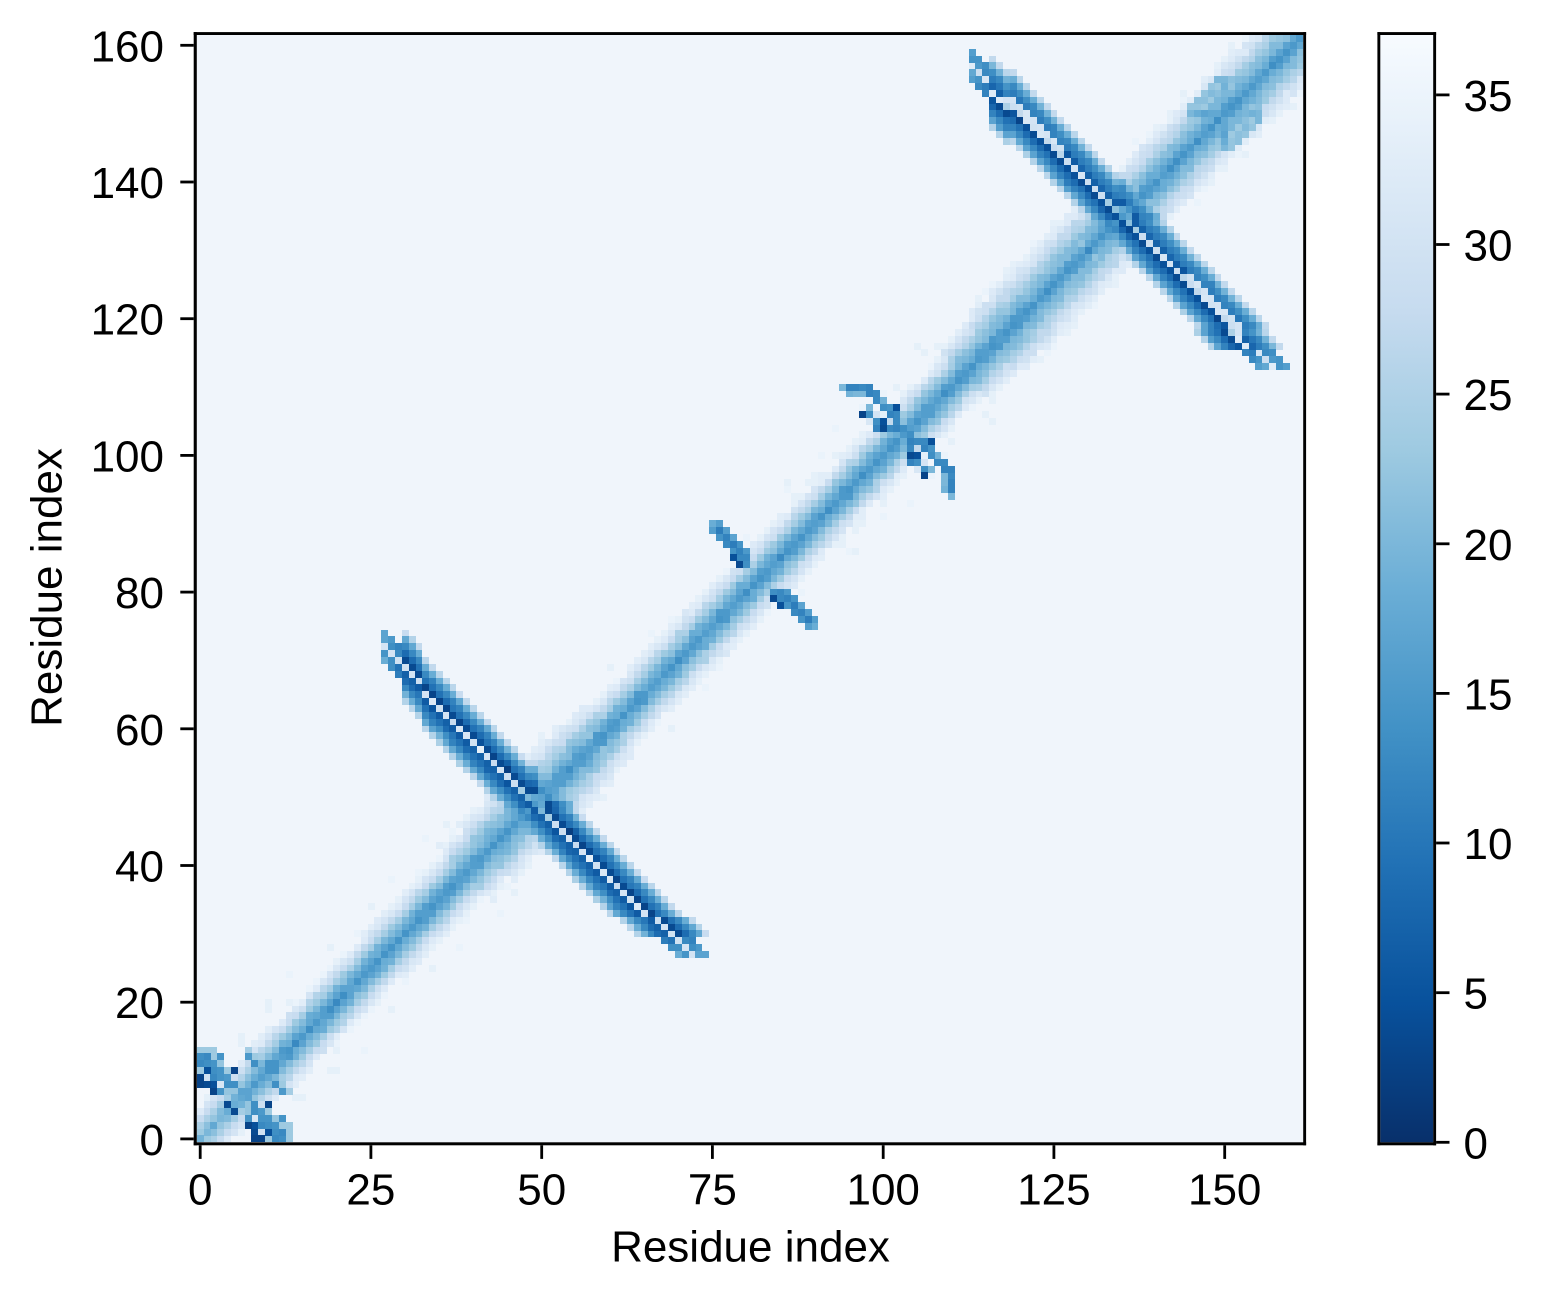  What do you see at coordinates (1488, 844) in the screenshot?
I see `svg-text: 10` at bounding box center [1488, 844].